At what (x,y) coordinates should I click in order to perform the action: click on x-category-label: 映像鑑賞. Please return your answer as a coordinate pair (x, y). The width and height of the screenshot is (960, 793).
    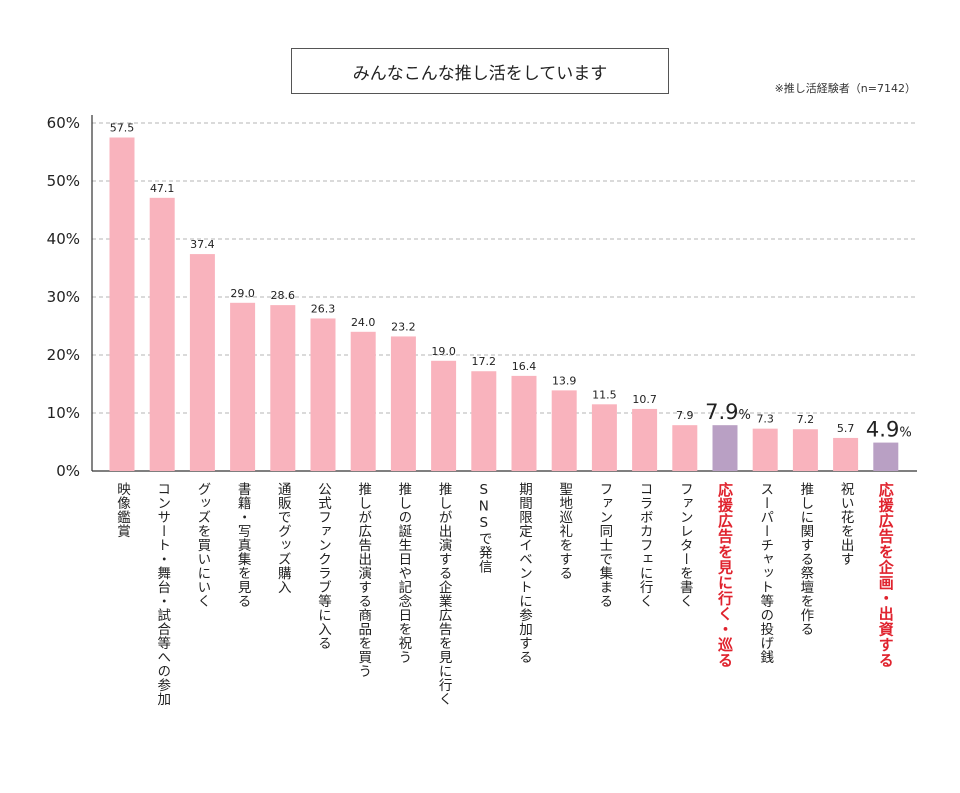
    Looking at the image, I should click on (122, 510).